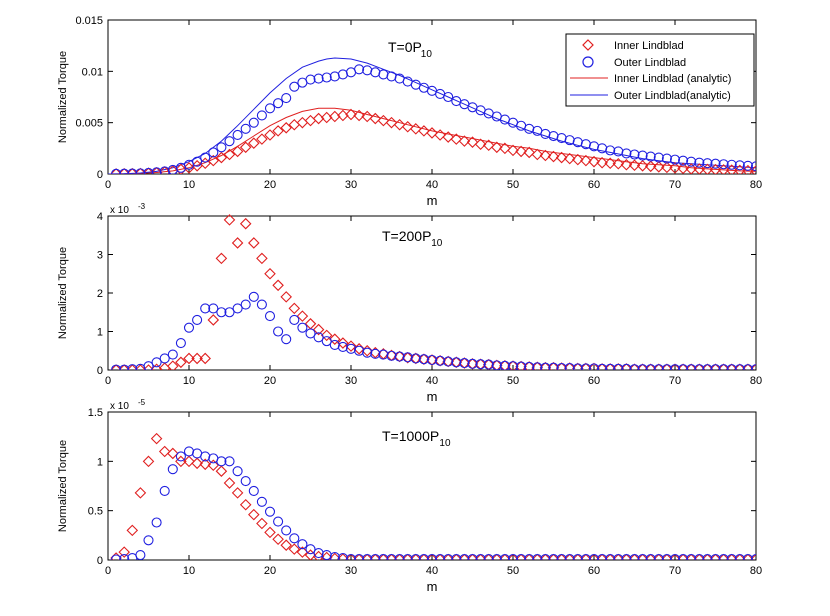  What do you see at coordinates (594, 571) in the screenshot?
I see `x-tick-label: 60` at bounding box center [594, 571].